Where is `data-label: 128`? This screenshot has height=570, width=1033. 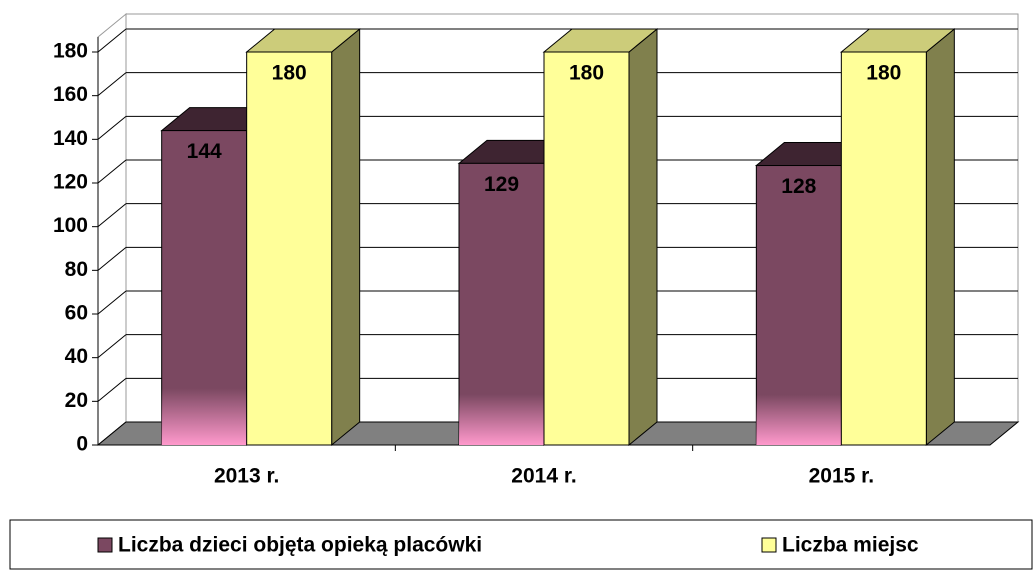 data-label: 128 is located at coordinates (798, 186).